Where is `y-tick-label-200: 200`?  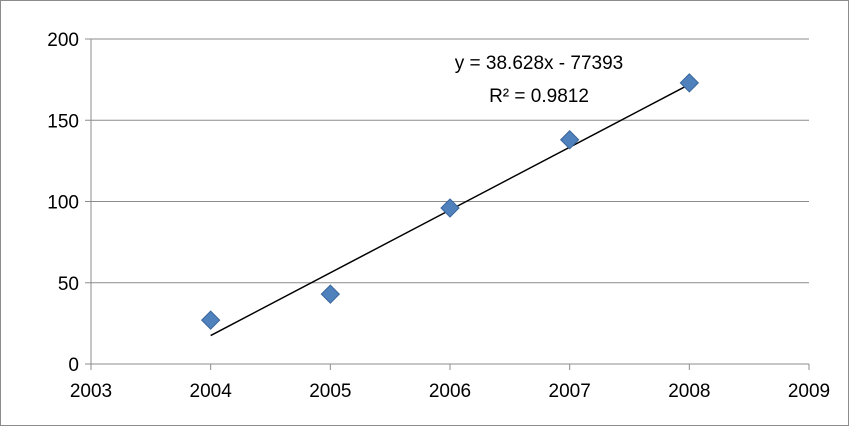
y-tick-label-200: 200 is located at coordinates (63, 40).